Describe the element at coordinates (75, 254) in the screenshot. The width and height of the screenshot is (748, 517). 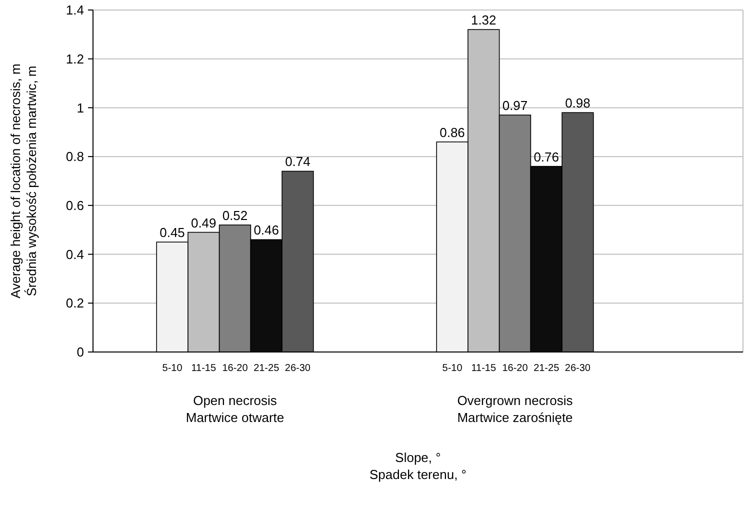
I see `y-tick-label: 0.4` at that location.